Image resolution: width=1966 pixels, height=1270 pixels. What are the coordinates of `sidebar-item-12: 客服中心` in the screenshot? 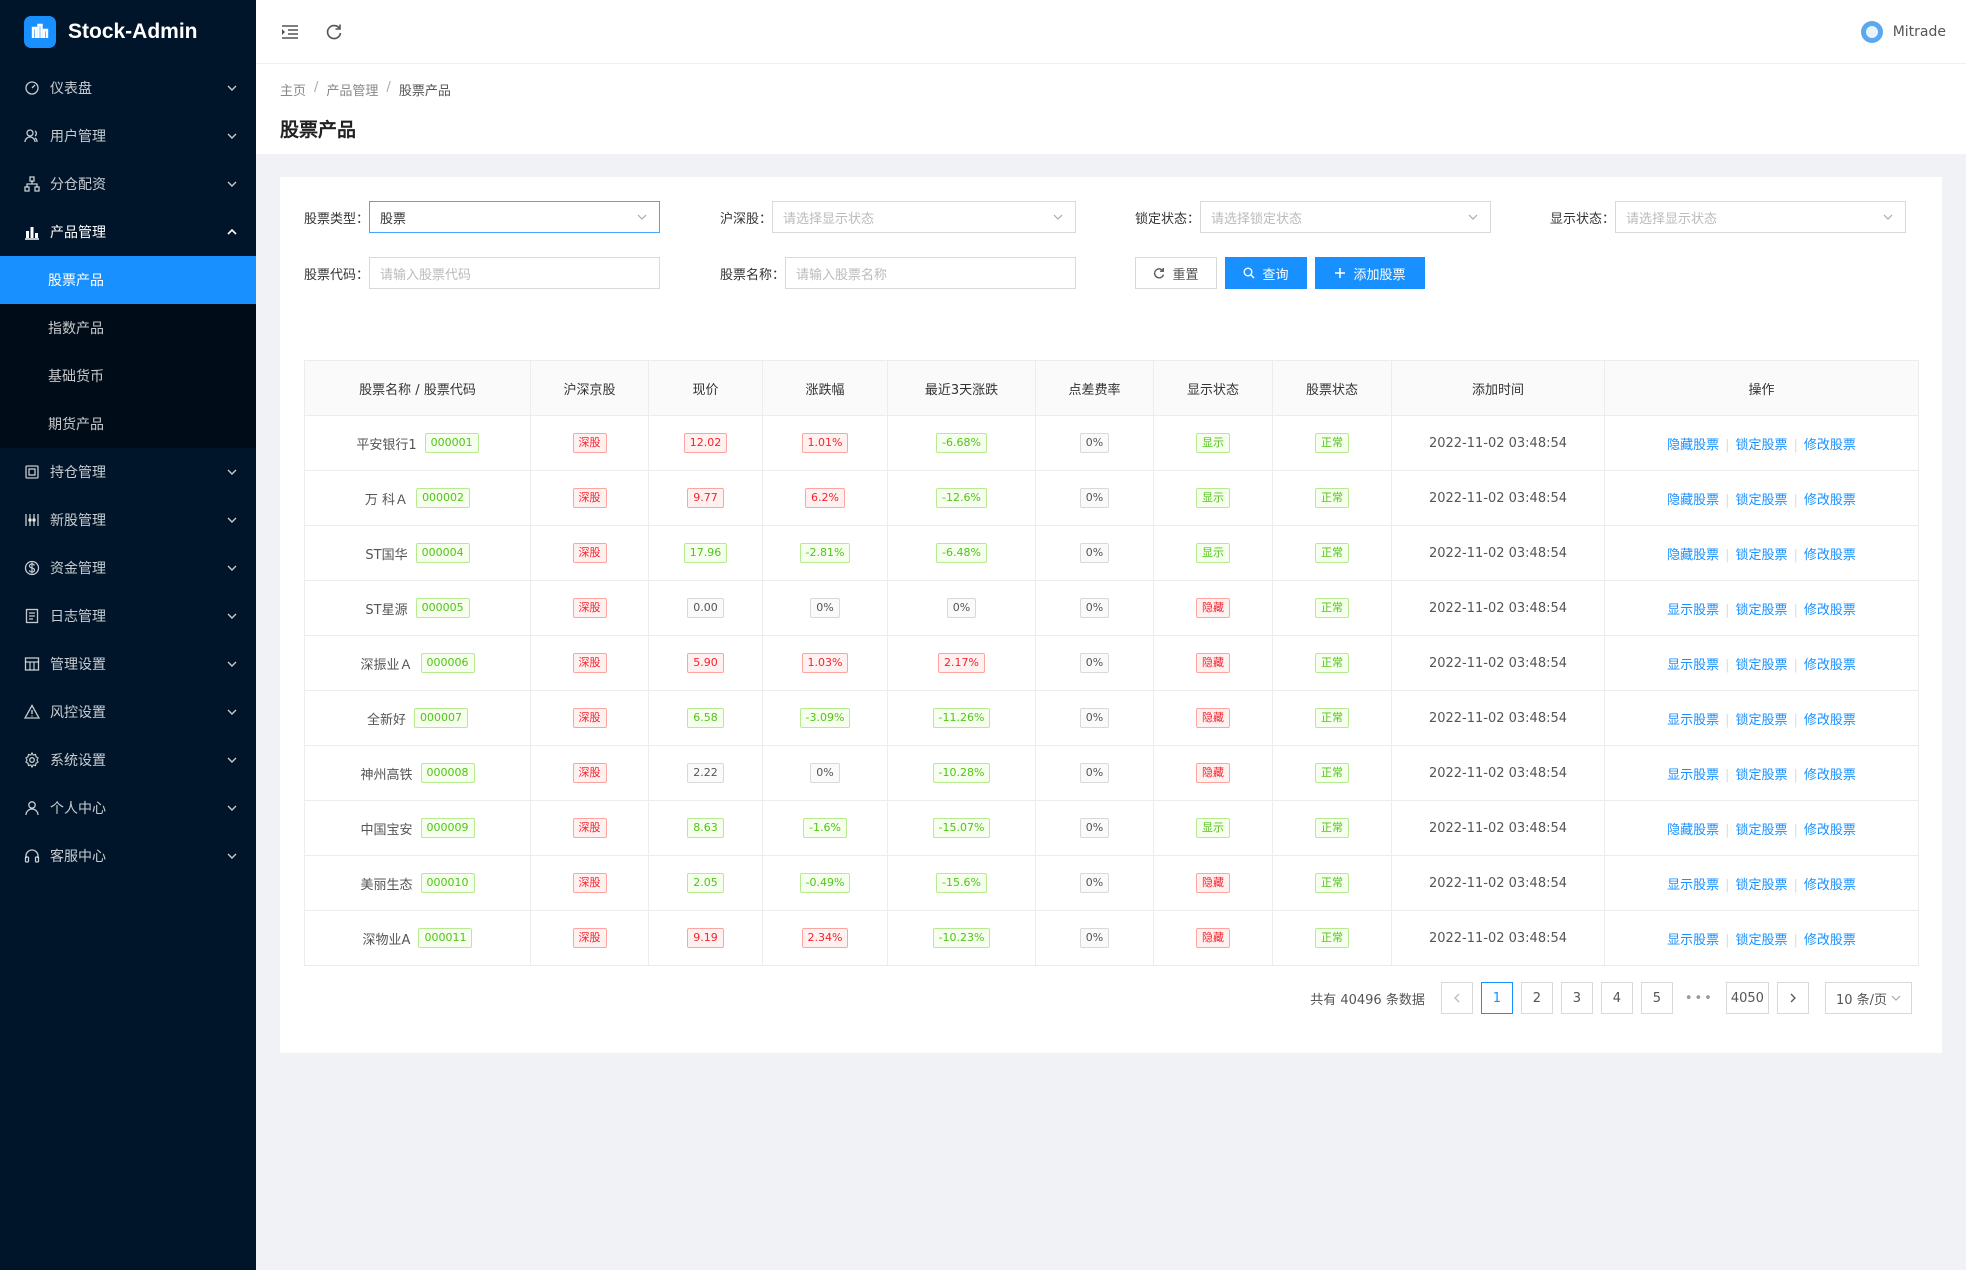 It's located at (128, 856).